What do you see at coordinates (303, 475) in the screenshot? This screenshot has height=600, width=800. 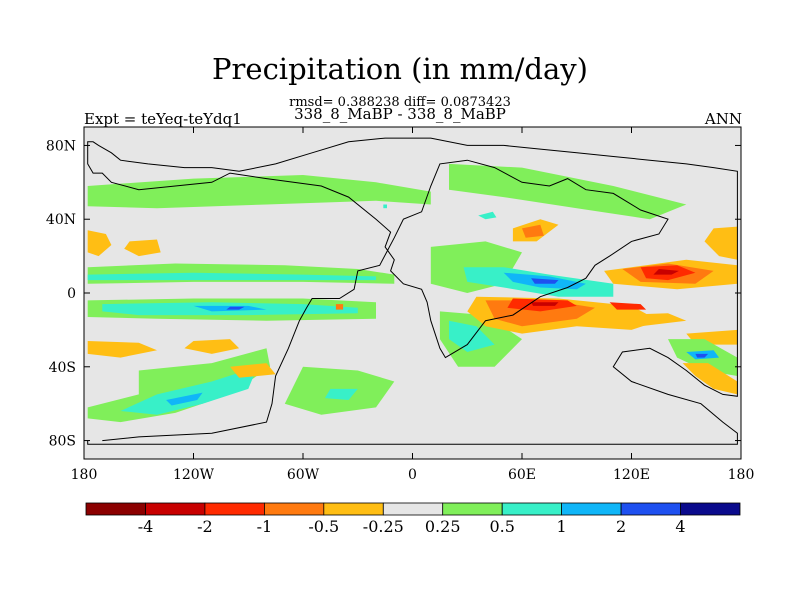 I see `x-tick-label-2: 60W` at bounding box center [303, 475].